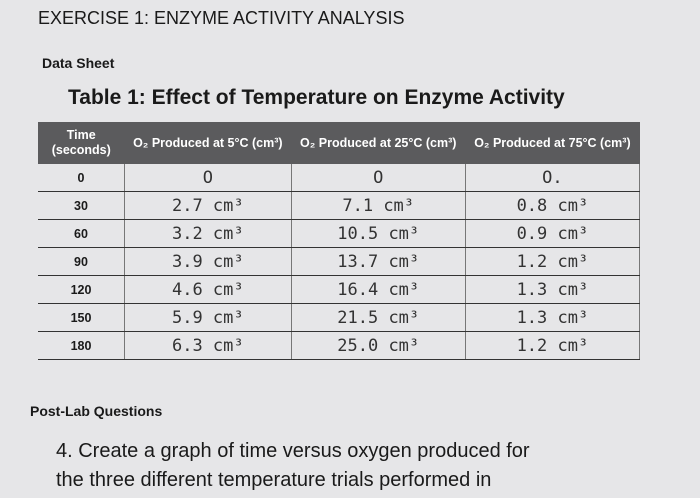 Image resolution: width=700 pixels, height=498 pixels. Describe the element at coordinates (208, 317) in the screenshot. I see `cell-value: 5.9 cm³` at that location.